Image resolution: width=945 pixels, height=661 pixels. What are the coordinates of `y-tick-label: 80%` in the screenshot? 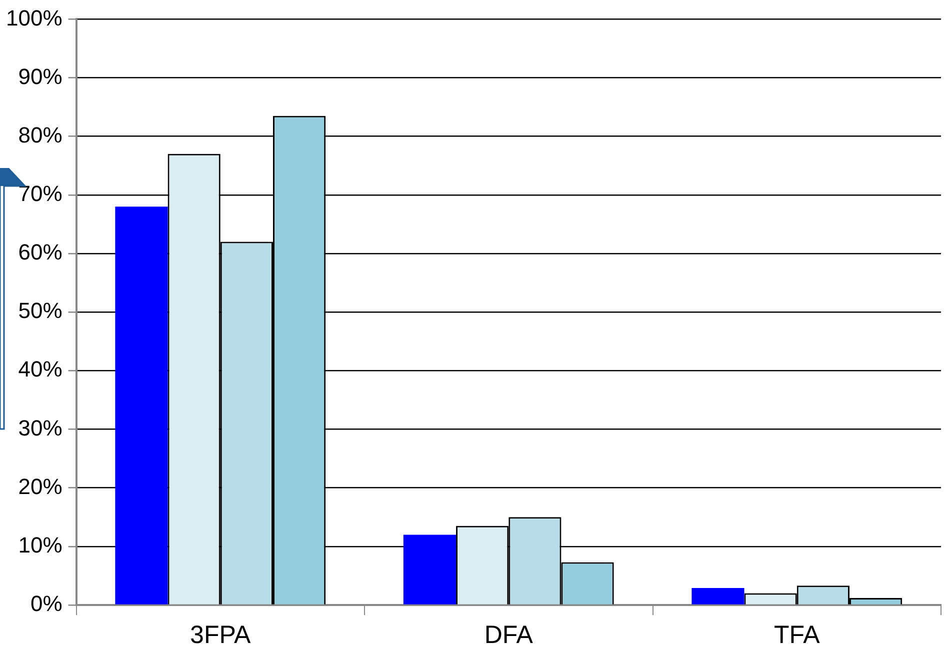 It's located at (40, 135).